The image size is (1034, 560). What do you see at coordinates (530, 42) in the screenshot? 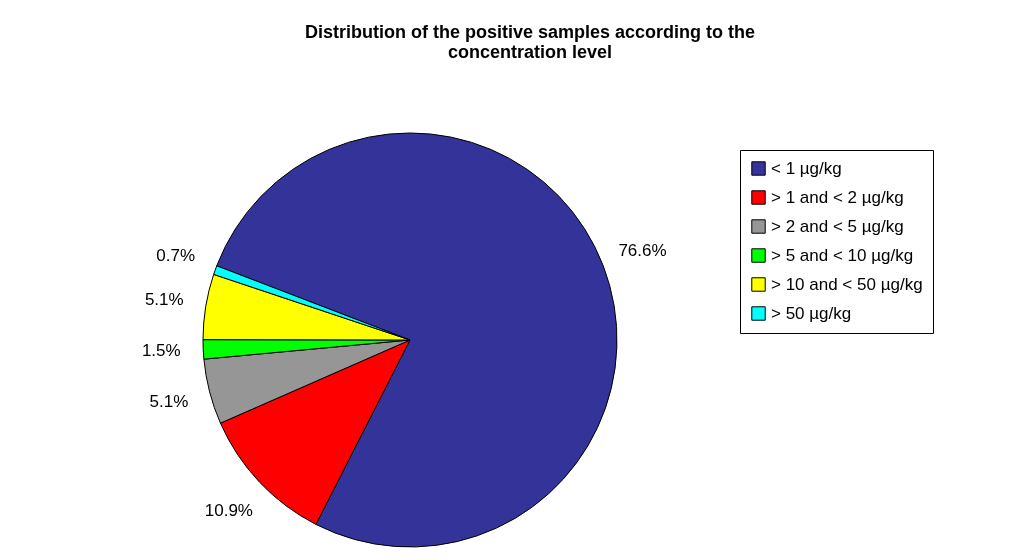
I see `chart-title: Distribution of the positive samples according to the concentration level` at bounding box center [530, 42].